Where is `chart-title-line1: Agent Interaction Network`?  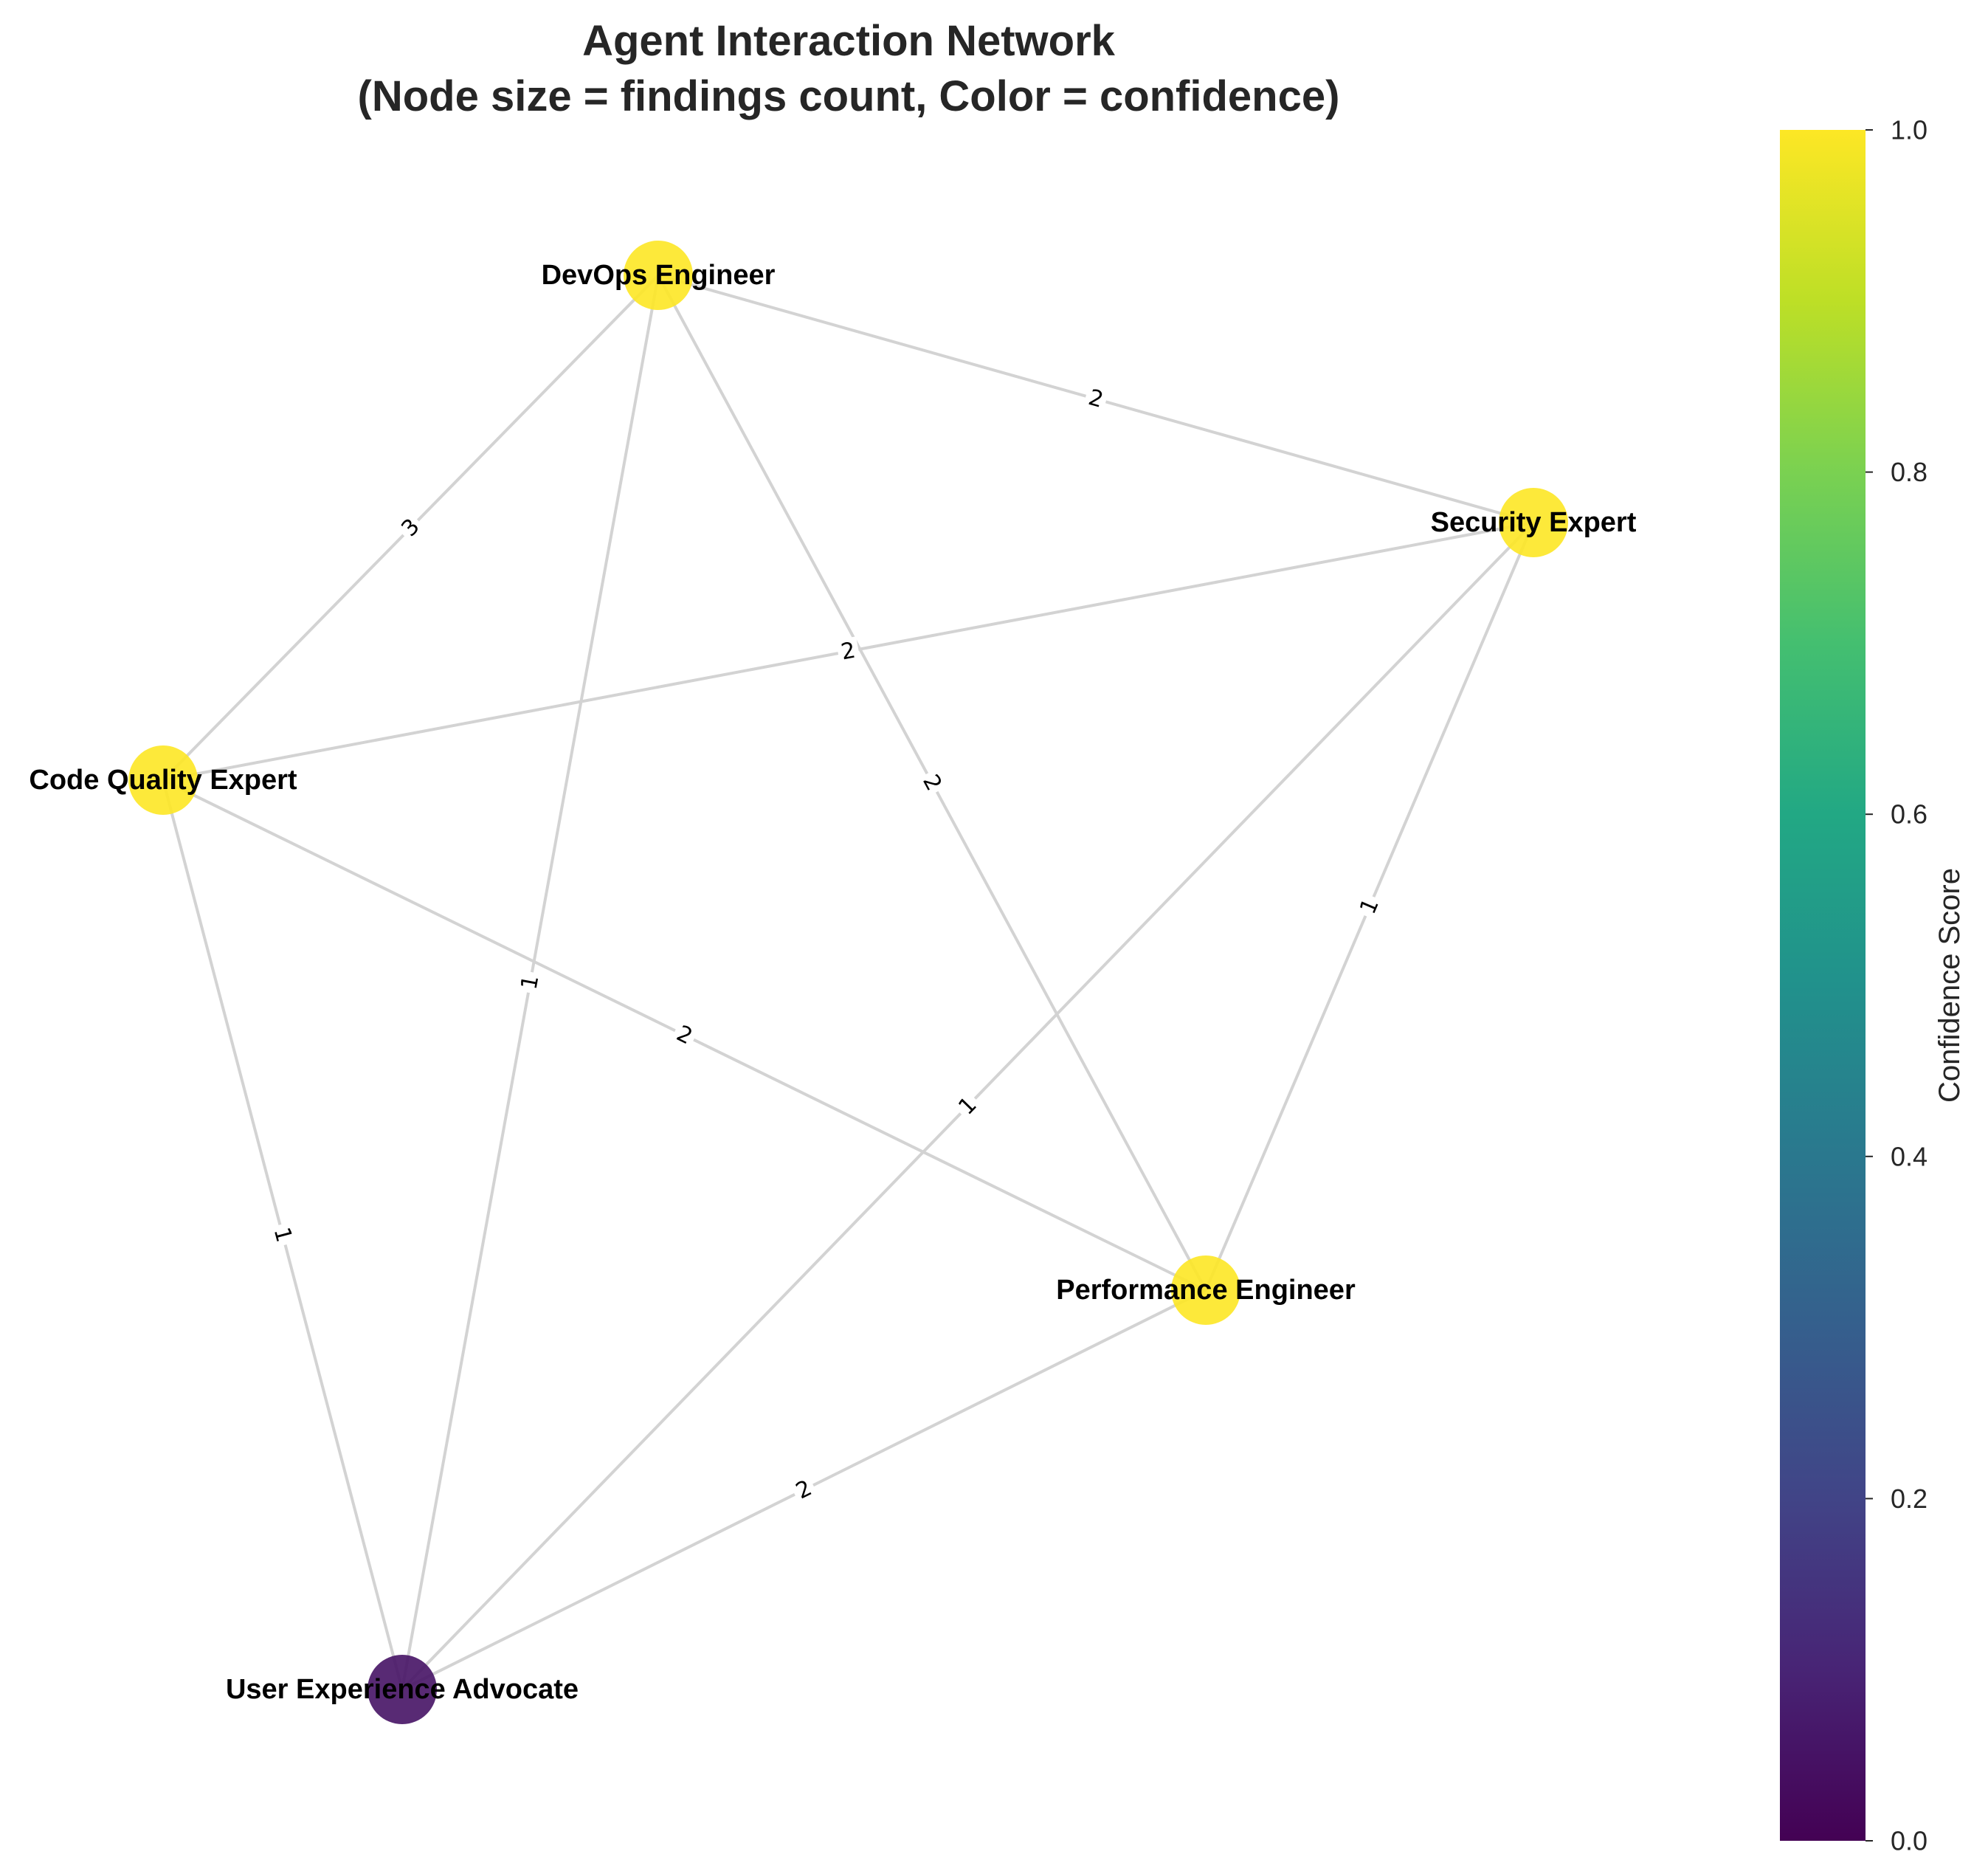
chart-title-line1: Agent Interaction Network is located at coordinates (849, 41).